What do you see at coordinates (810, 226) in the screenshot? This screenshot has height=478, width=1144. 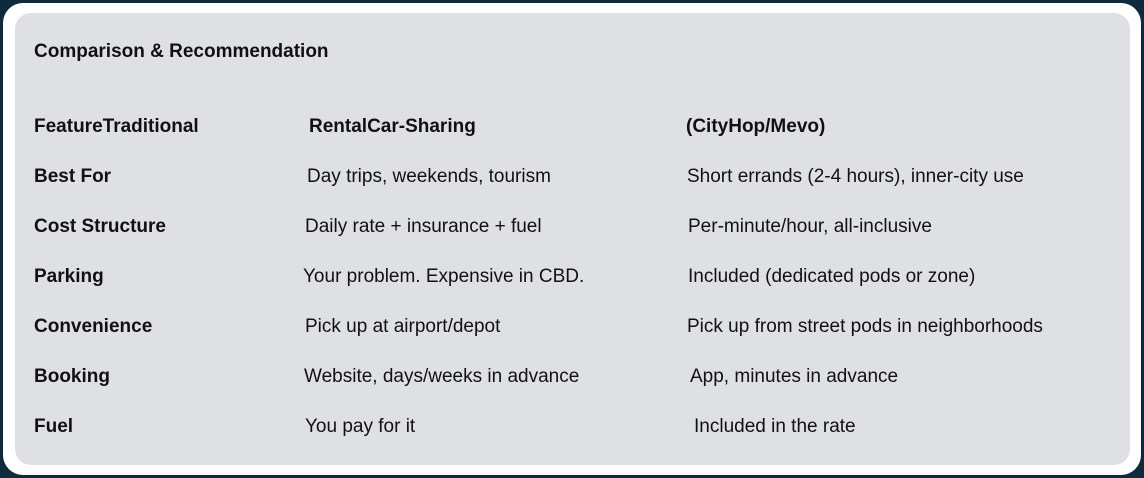 I see `row-sharing-cost-structure: Per-minute/hour, all-inclusive` at bounding box center [810, 226].